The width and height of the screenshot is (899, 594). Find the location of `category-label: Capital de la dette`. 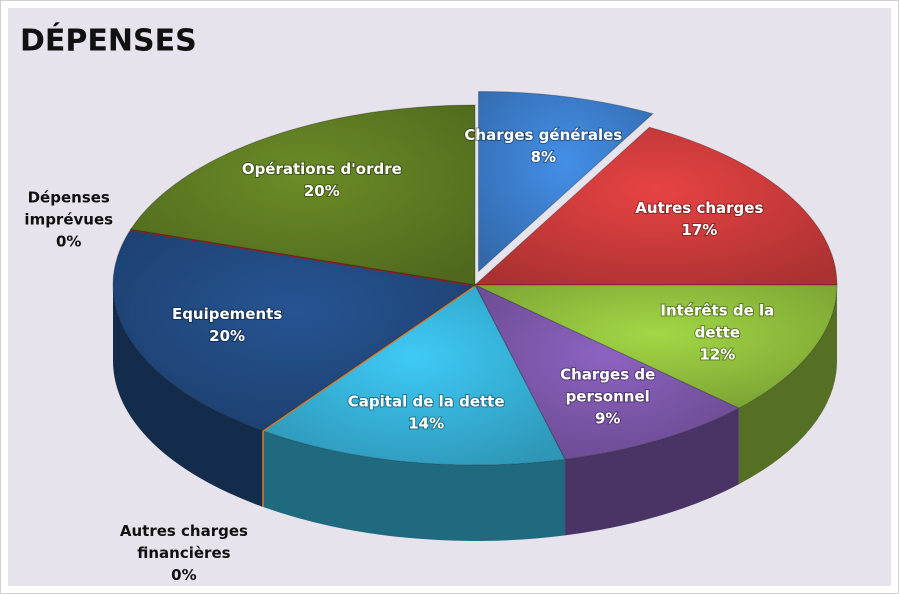

category-label: Capital de la dette is located at coordinates (426, 401).